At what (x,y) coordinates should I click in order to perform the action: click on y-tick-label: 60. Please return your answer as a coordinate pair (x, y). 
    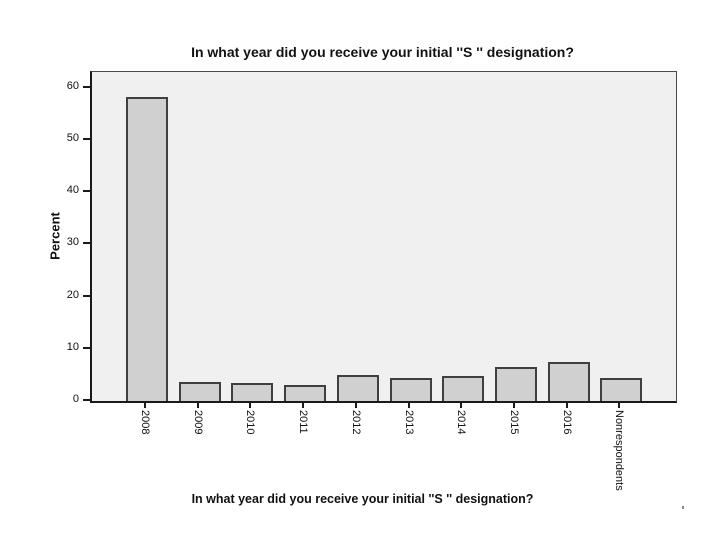
    Looking at the image, I should click on (72, 85).